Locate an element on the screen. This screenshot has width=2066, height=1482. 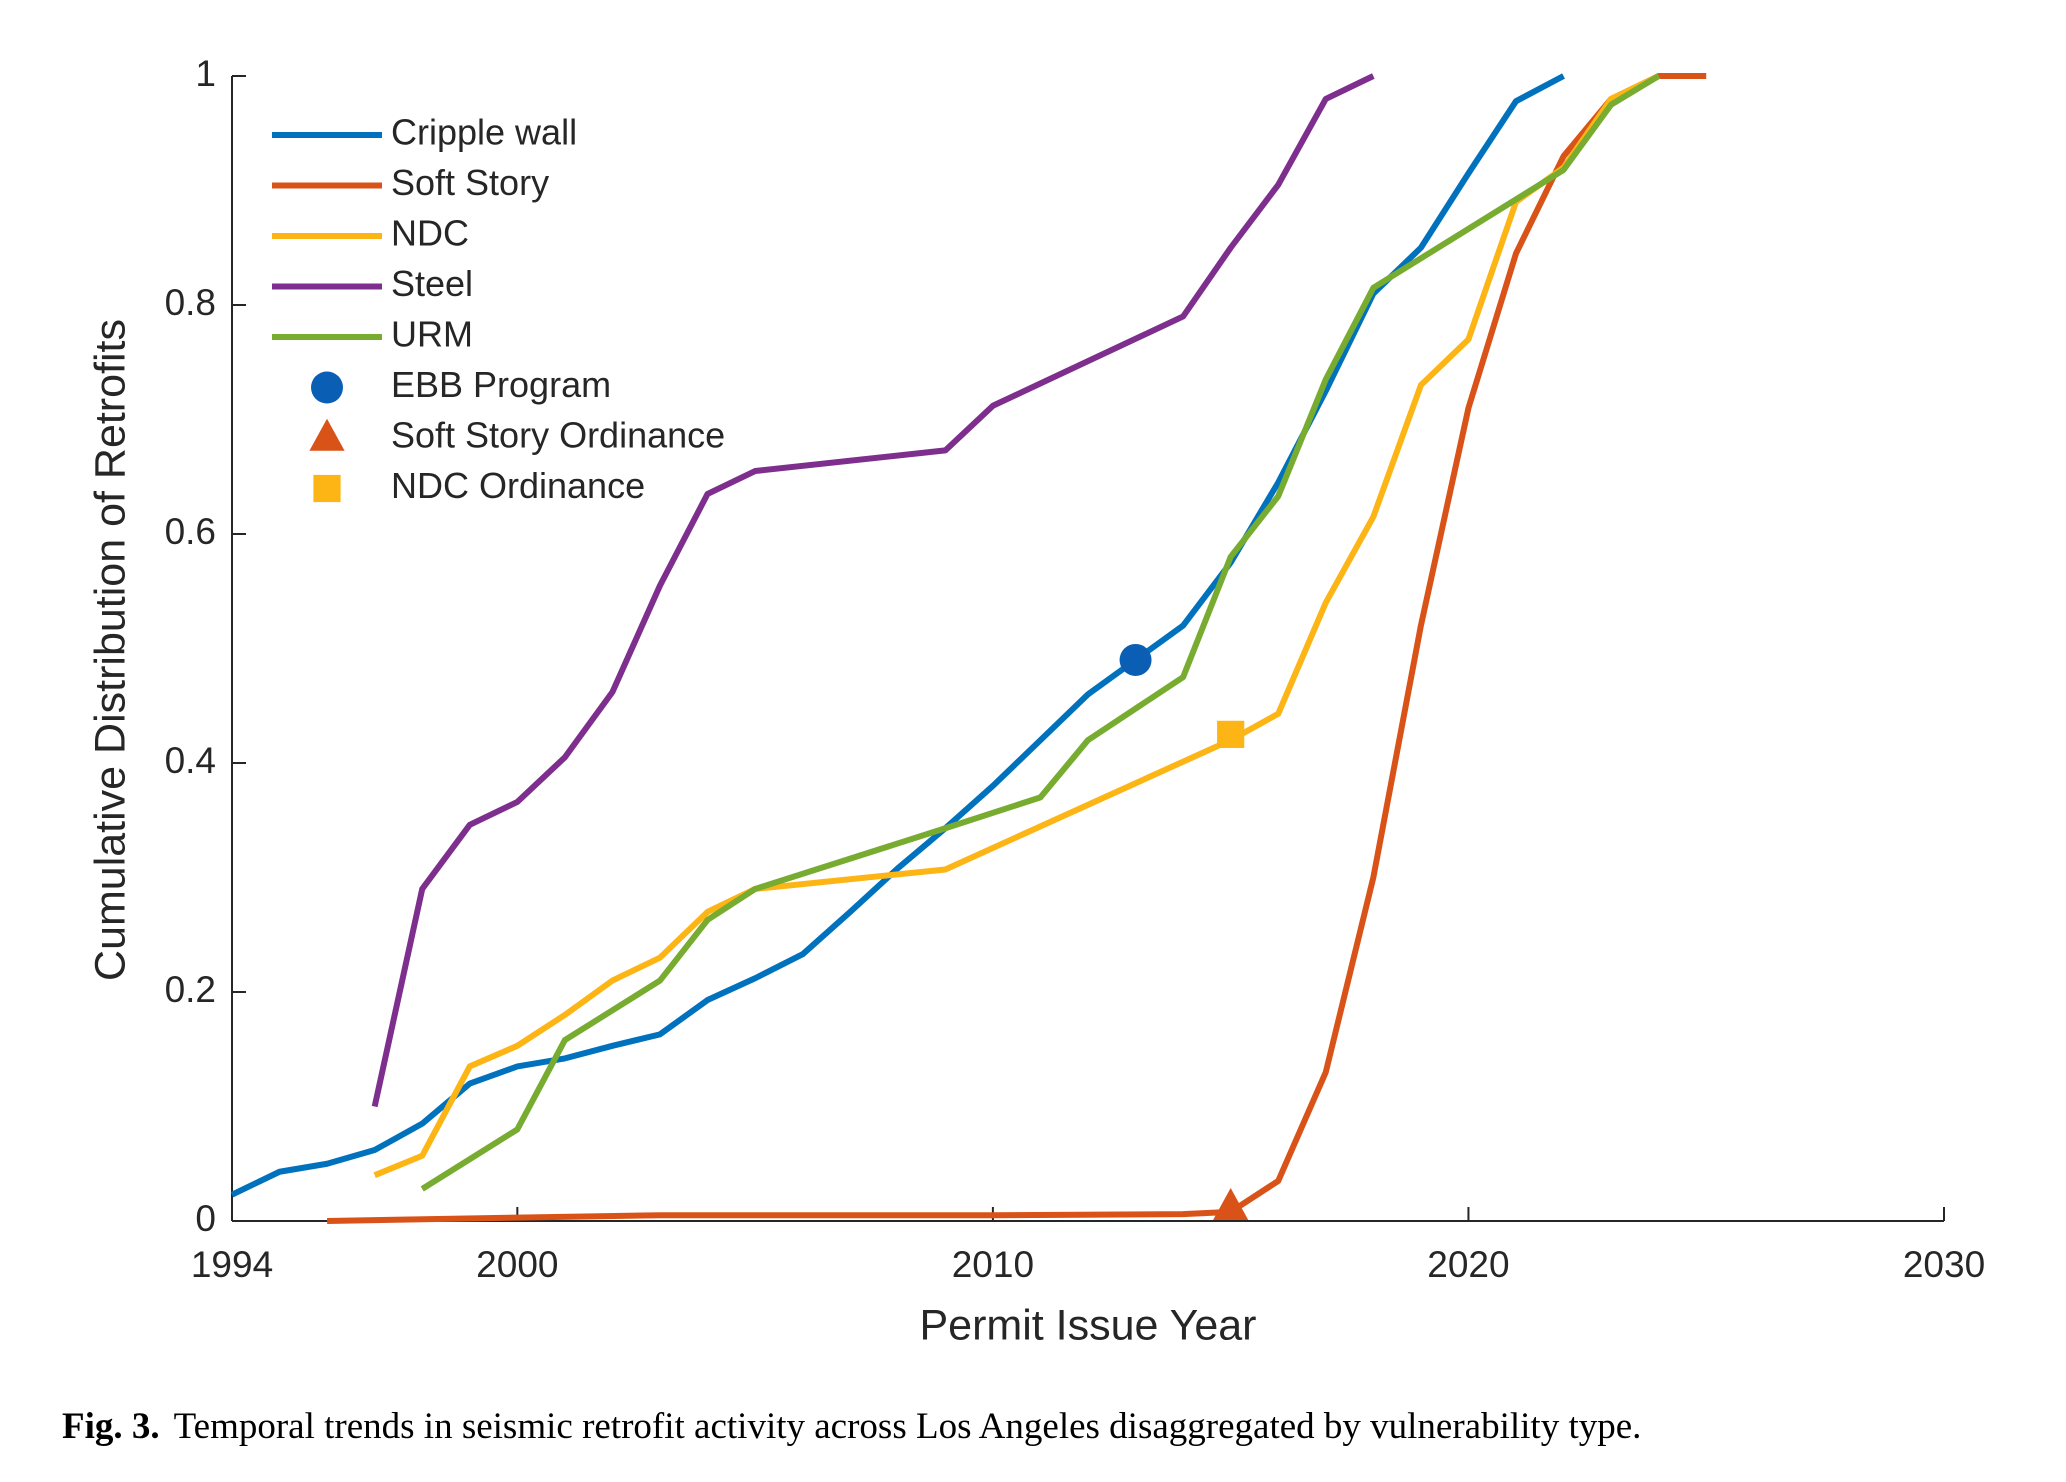
legend-label: Soft Story Ordinance is located at coordinates (558, 435).